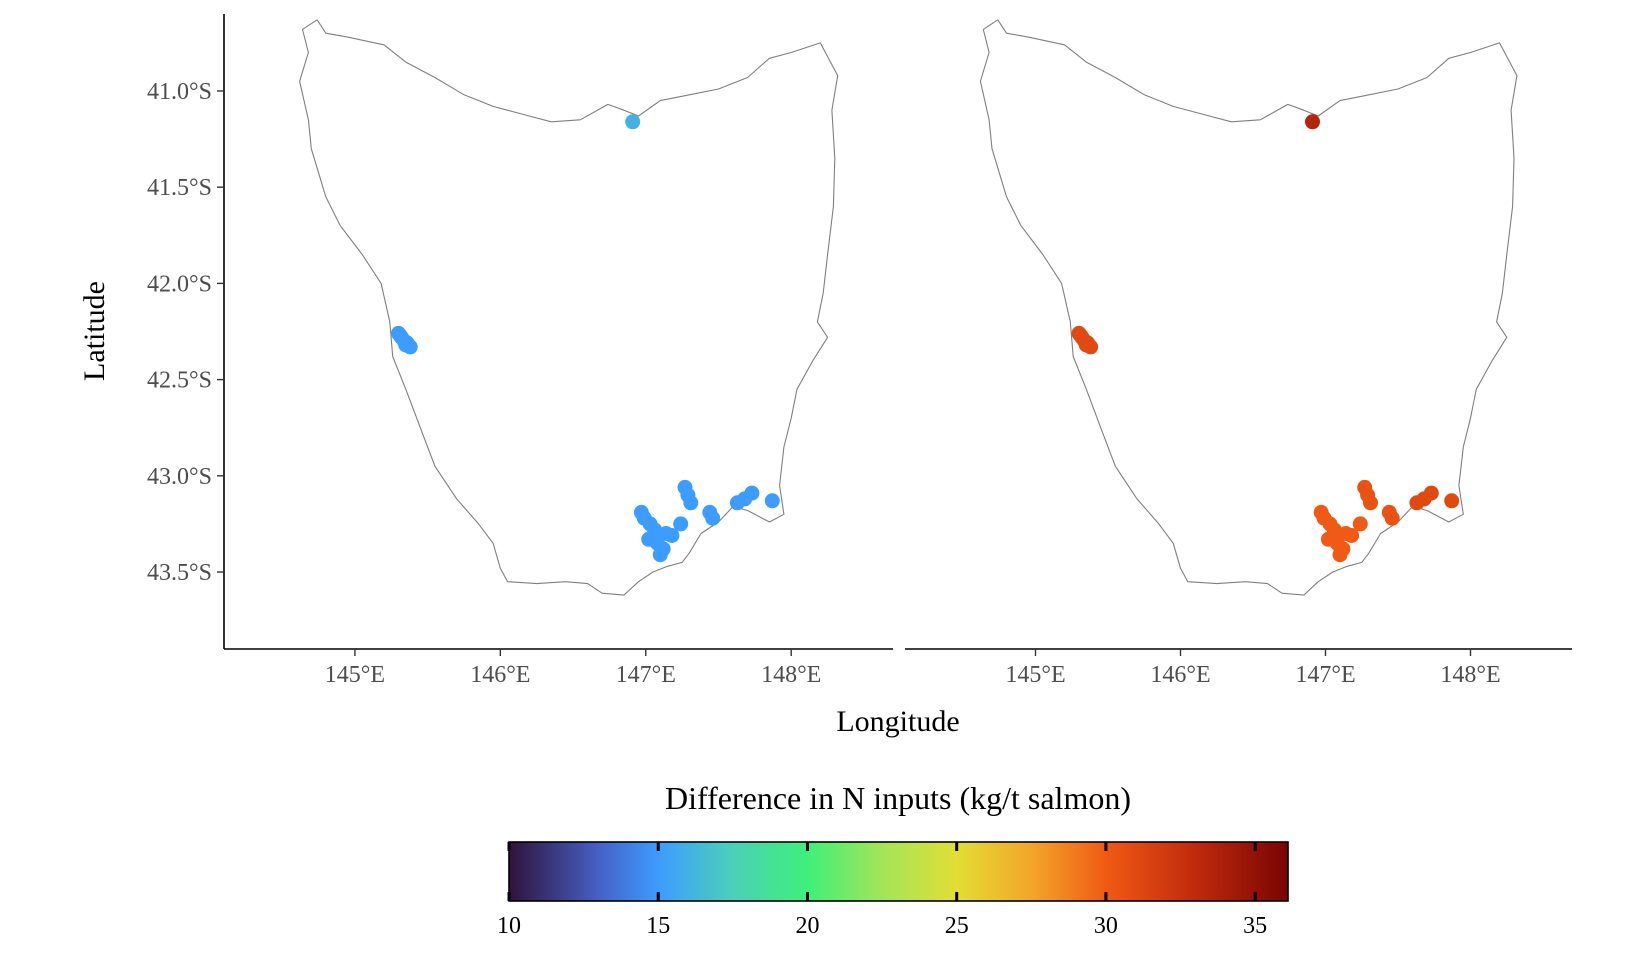 Image resolution: width=1632 pixels, height=960 pixels. I want to click on x-axis-title: Longitude, so click(897, 721).